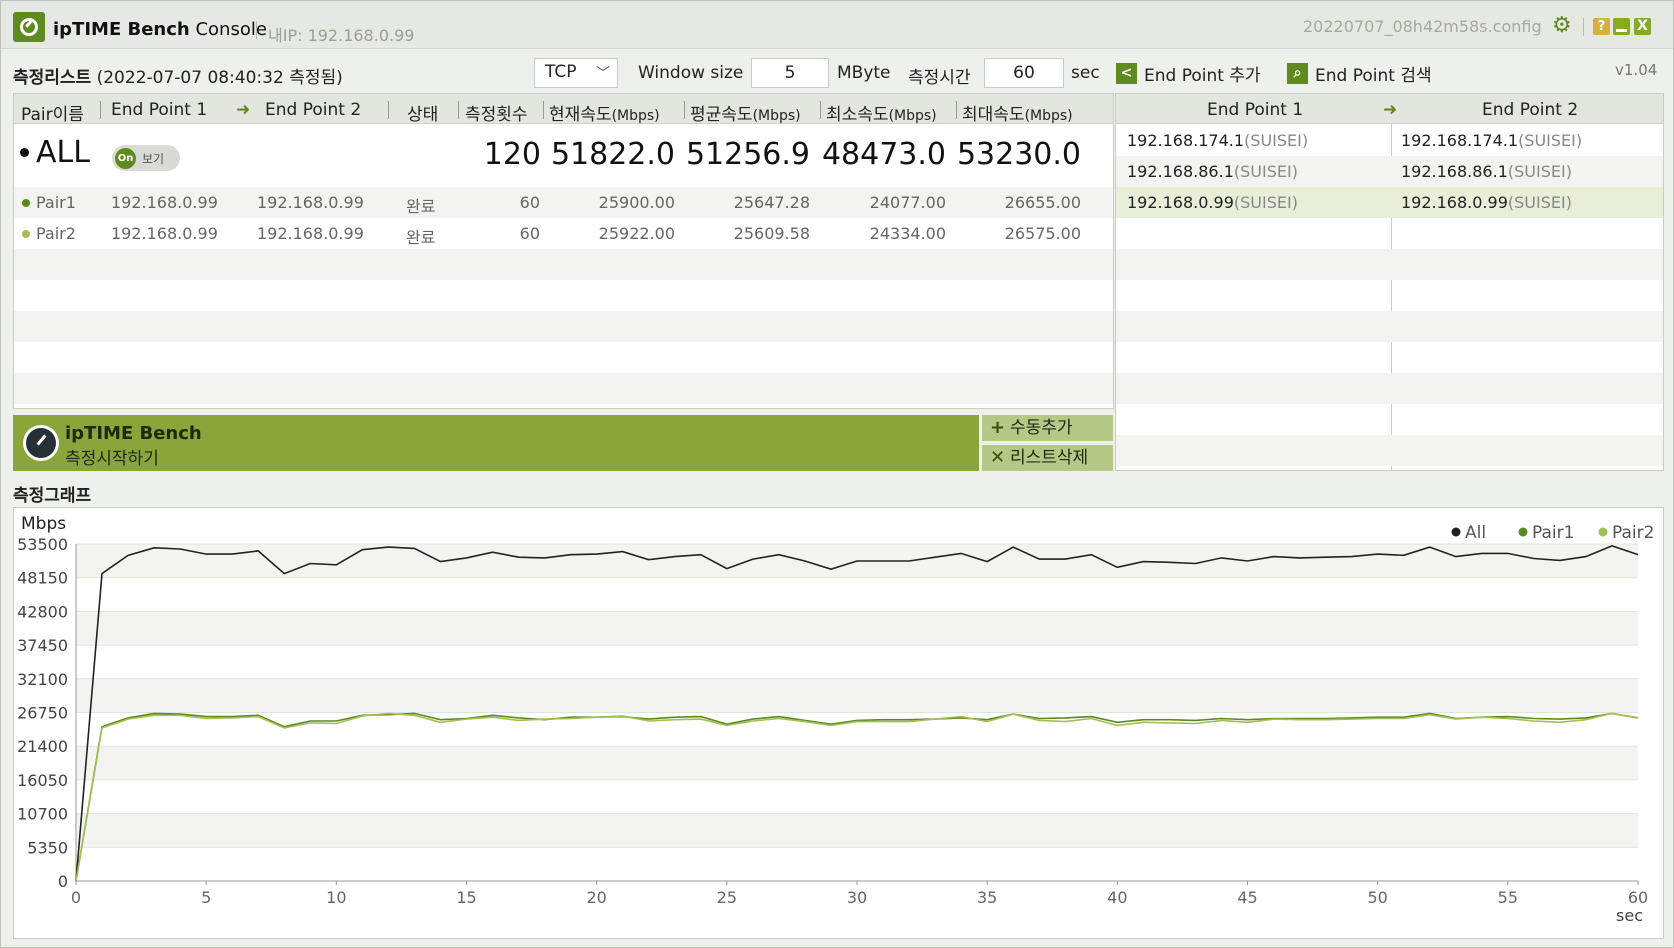  I want to click on y-tick-label: 10700, so click(42, 814).